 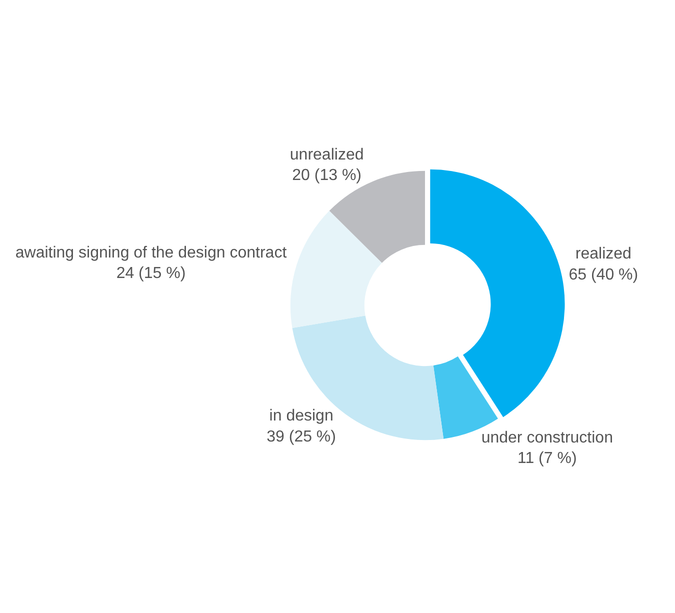 What do you see at coordinates (327, 175) in the screenshot?
I see `data-label: 20 (13 %)` at bounding box center [327, 175].